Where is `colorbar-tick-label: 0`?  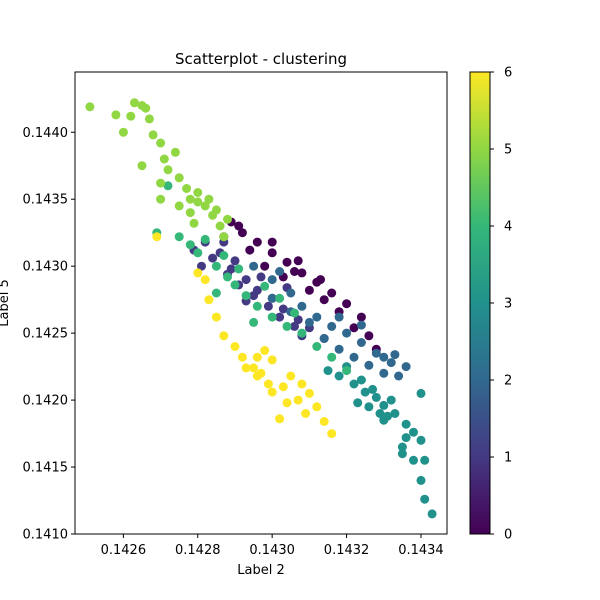
colorbar-tick-label: 0 is located at coordinates (508, 535).